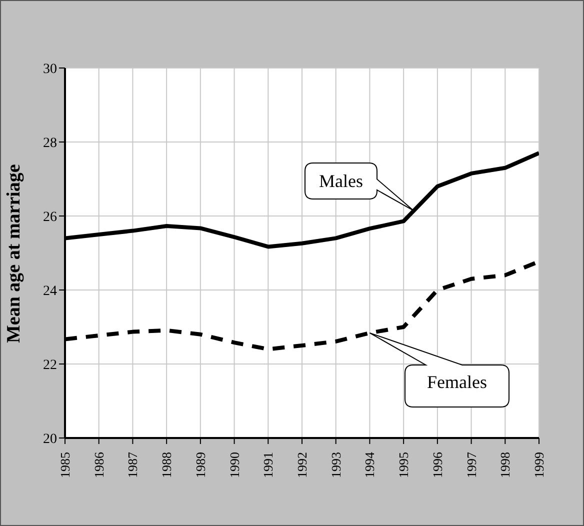 The image size is (584, 526). Describe the element at coordinates (166, 465) in the screenshot. I see `x-tick-label: 1988` at that location.